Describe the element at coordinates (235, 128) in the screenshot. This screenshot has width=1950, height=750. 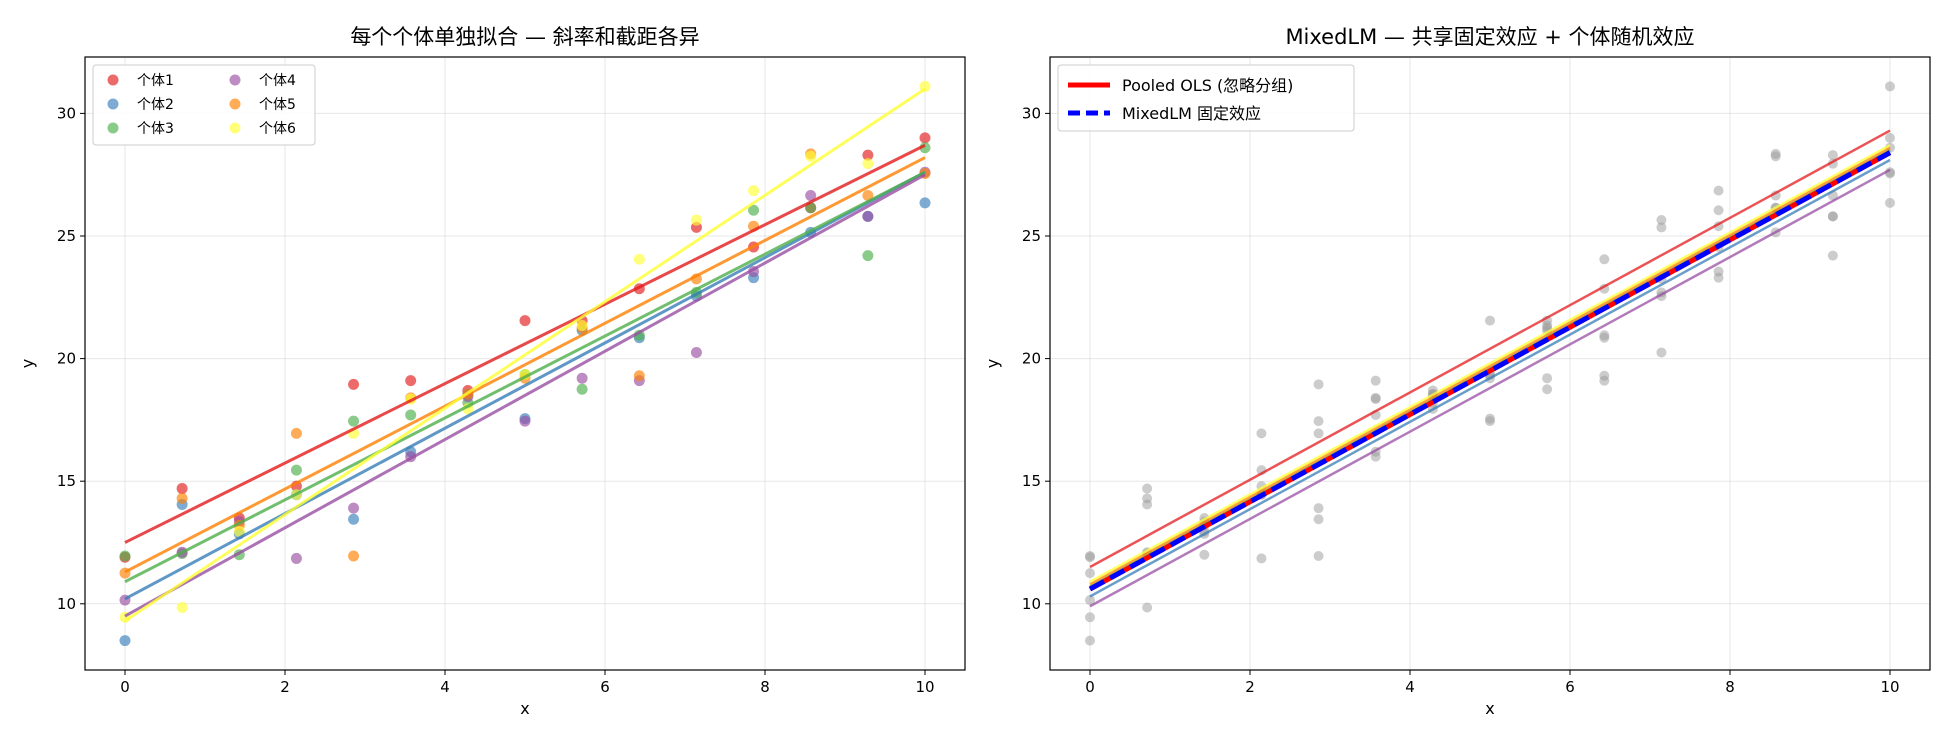
I see `legend-marker-个体6` at that location.